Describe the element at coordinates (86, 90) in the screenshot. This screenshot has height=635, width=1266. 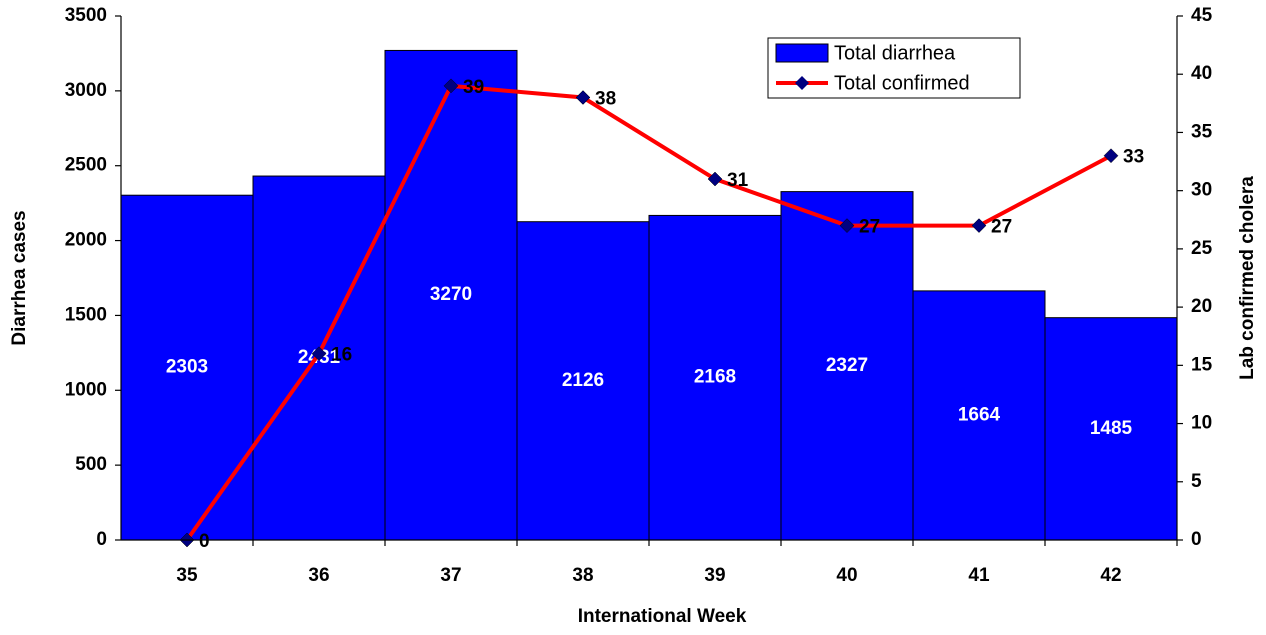
I see `y-tick-label: 3000` at that location.